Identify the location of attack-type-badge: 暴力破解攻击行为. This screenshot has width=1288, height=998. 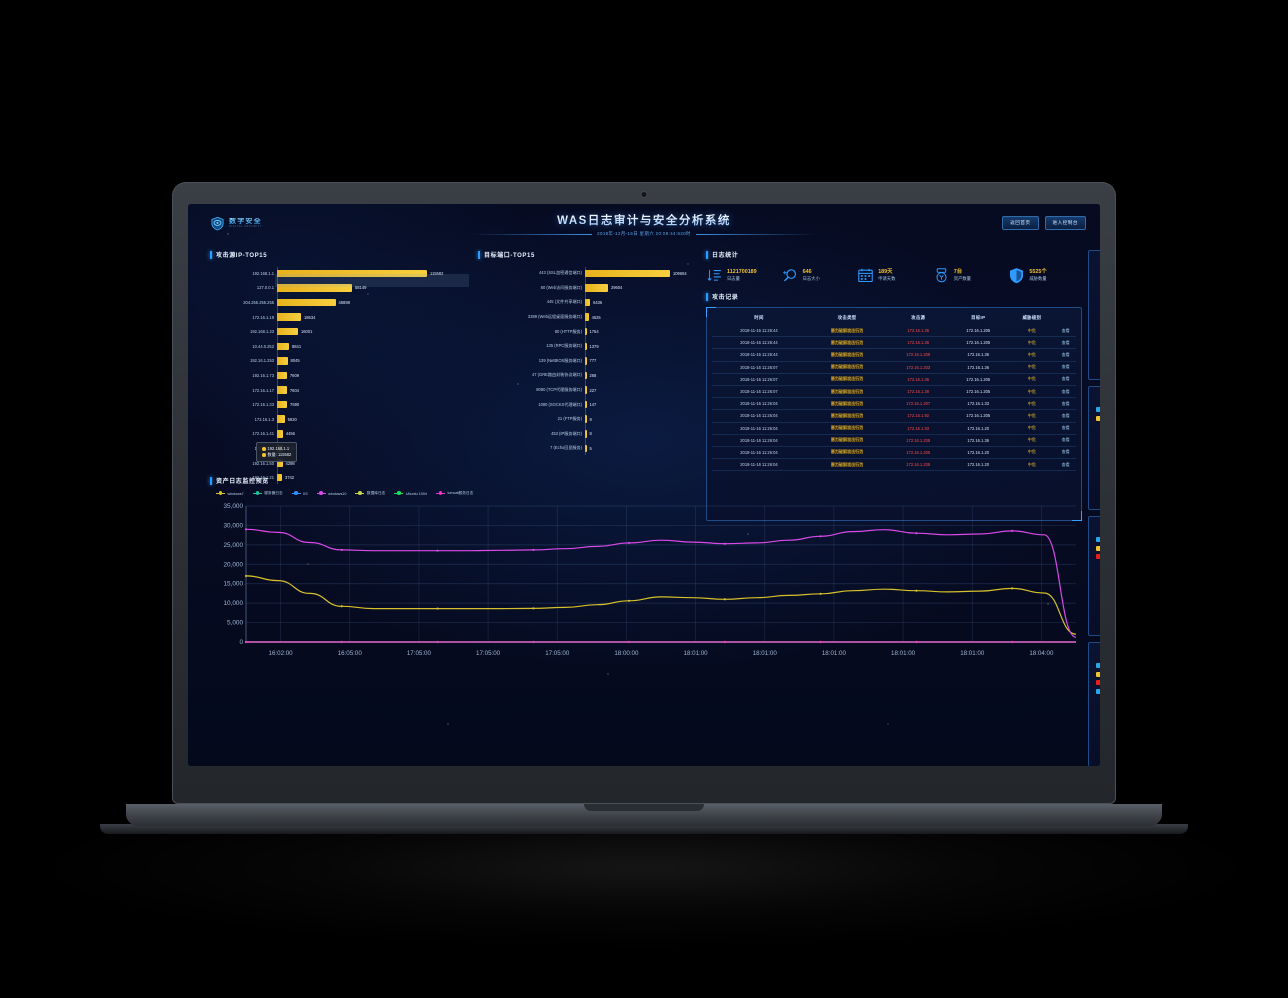
(847, 367).